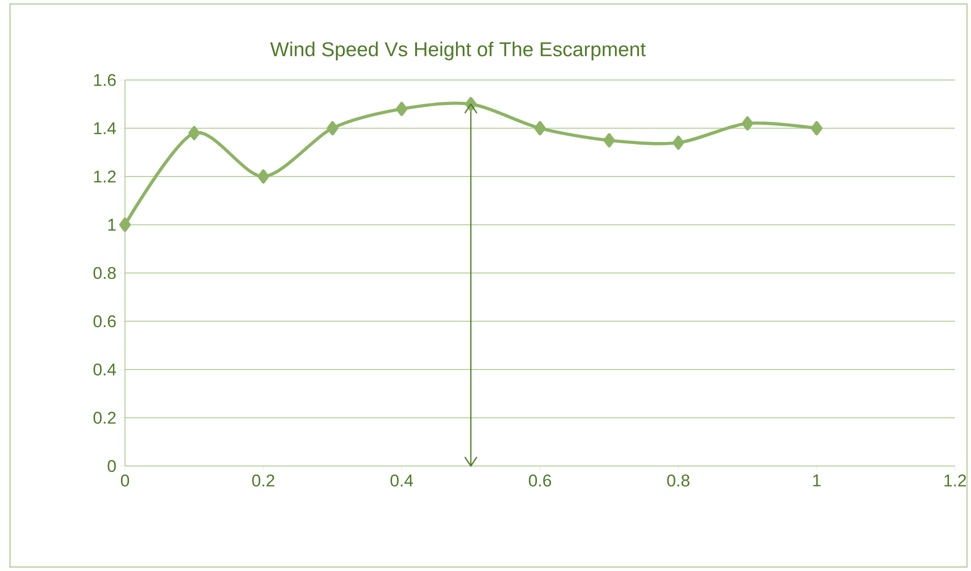 This screenshot has height=571, width=971. I want to click on x-tick-label: 0.2, so click(263, 480).